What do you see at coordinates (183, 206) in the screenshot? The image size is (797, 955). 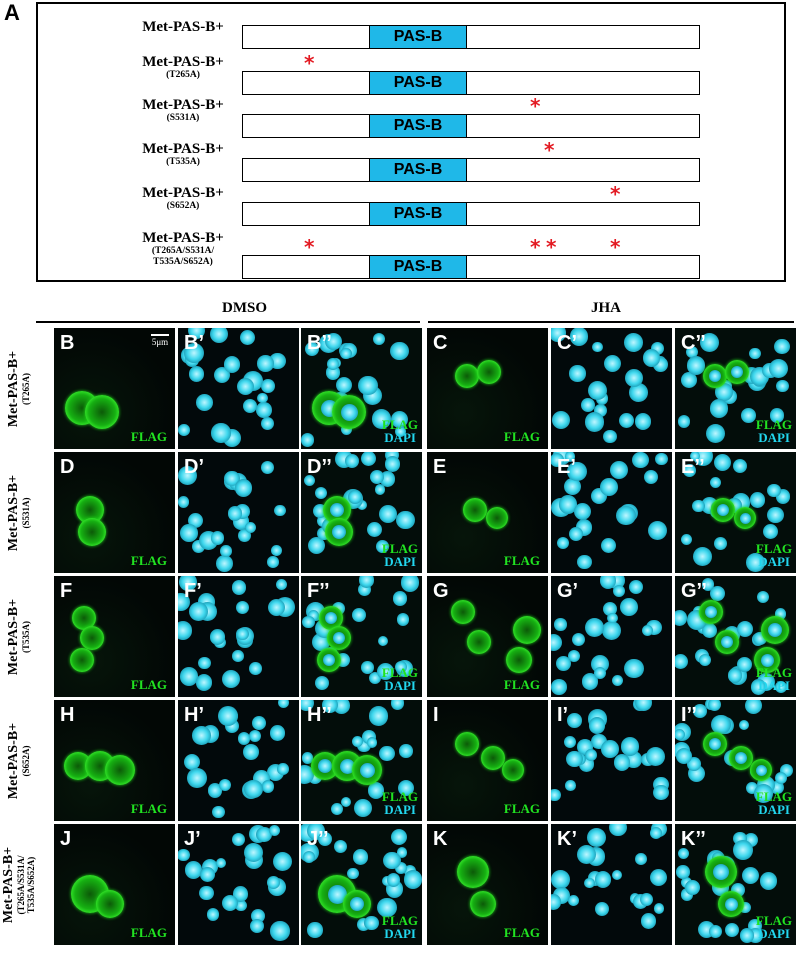 I see `construct-mutation: (S652A)` at bounding box center [183, 206].